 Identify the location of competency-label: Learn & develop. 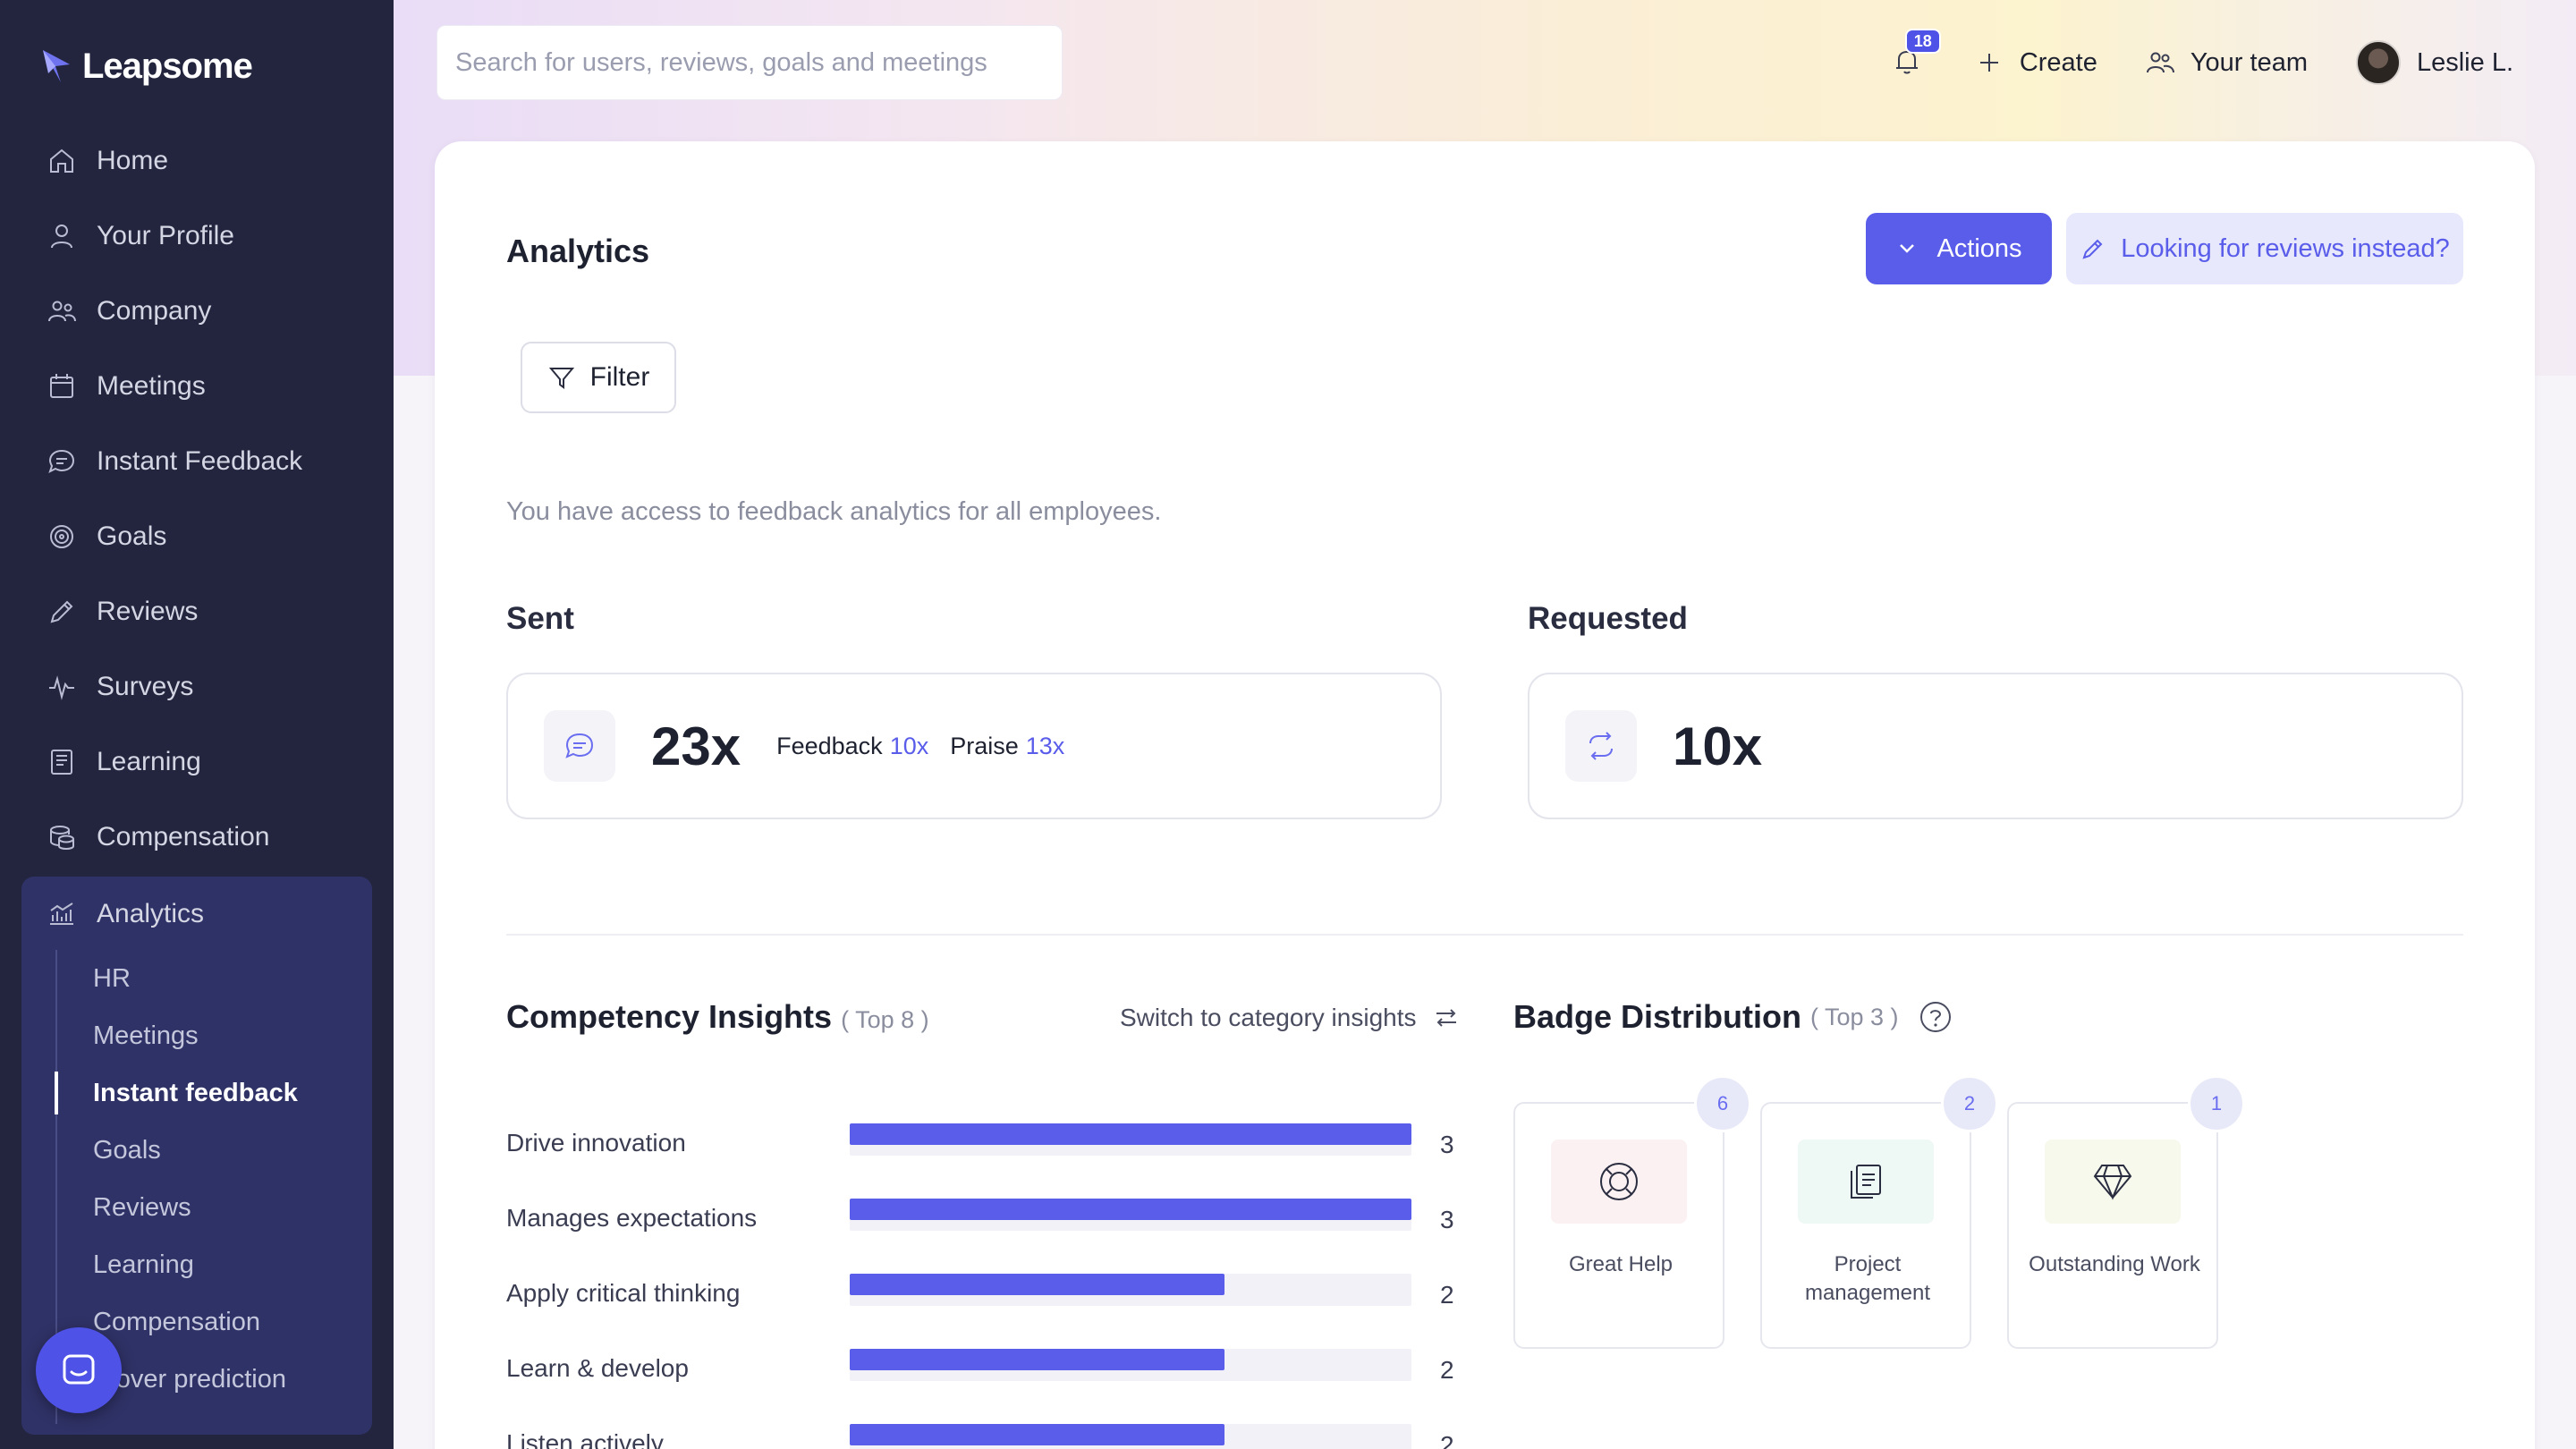
(597, 1368).